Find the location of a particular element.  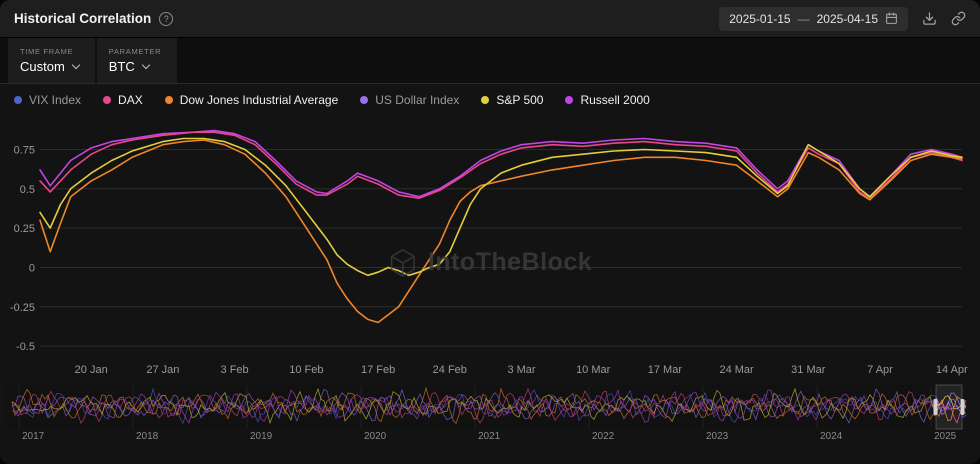

svg-text: 2024 is located at coordinates (831, 436).